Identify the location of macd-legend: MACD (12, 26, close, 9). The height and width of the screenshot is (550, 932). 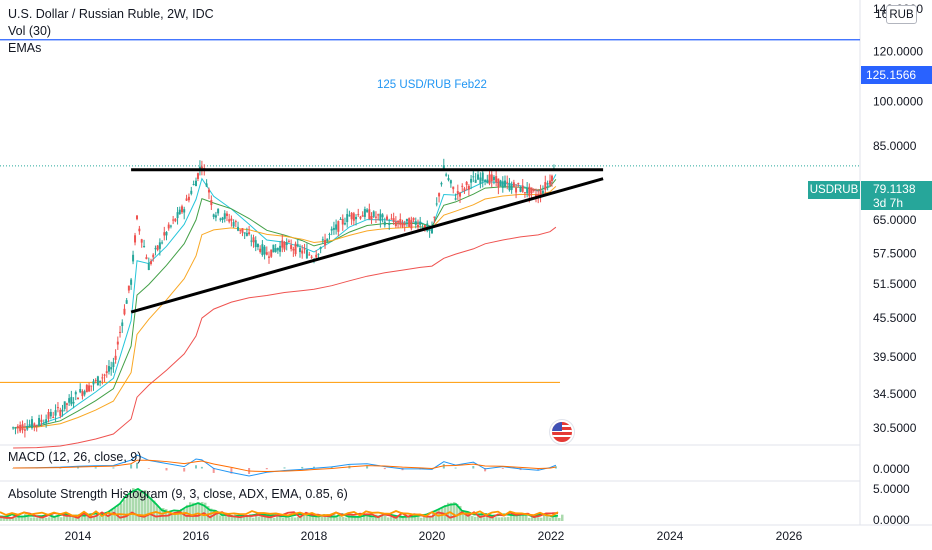
(75, 457).